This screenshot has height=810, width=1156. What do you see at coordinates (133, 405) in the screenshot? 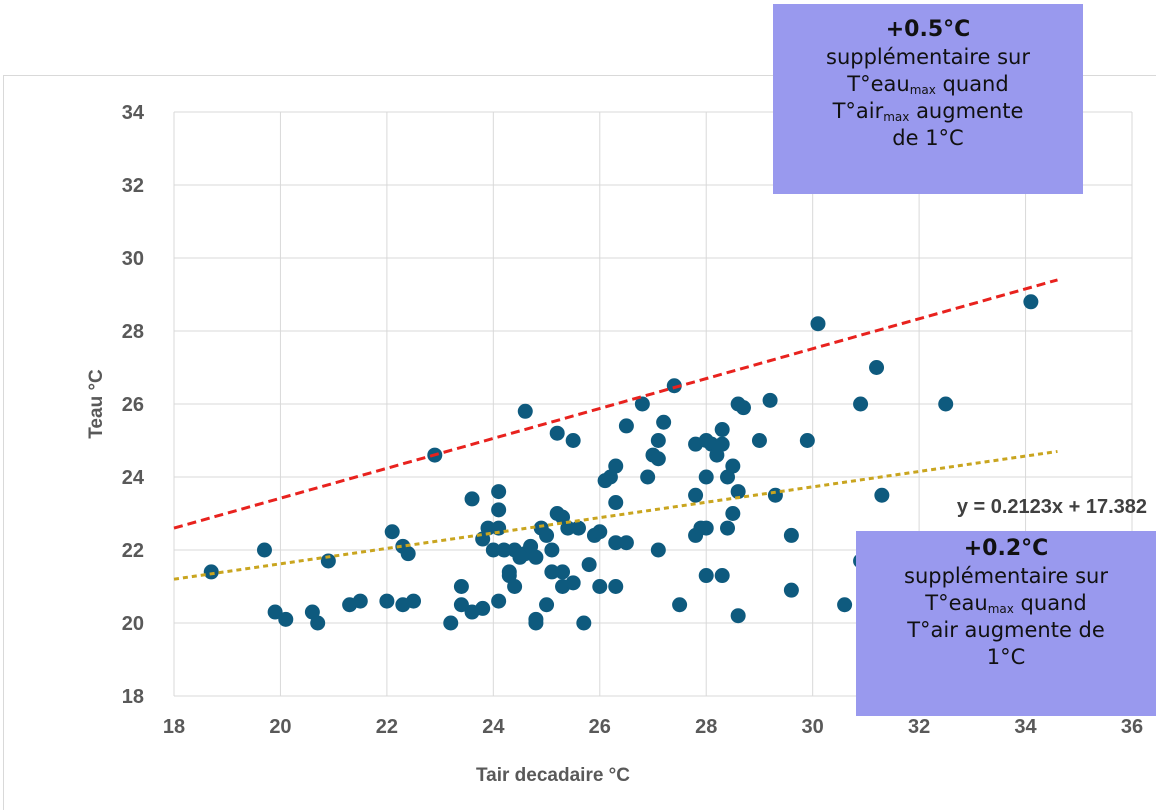
I see `y-tick-label: 26` at bounding box center [133, 405].